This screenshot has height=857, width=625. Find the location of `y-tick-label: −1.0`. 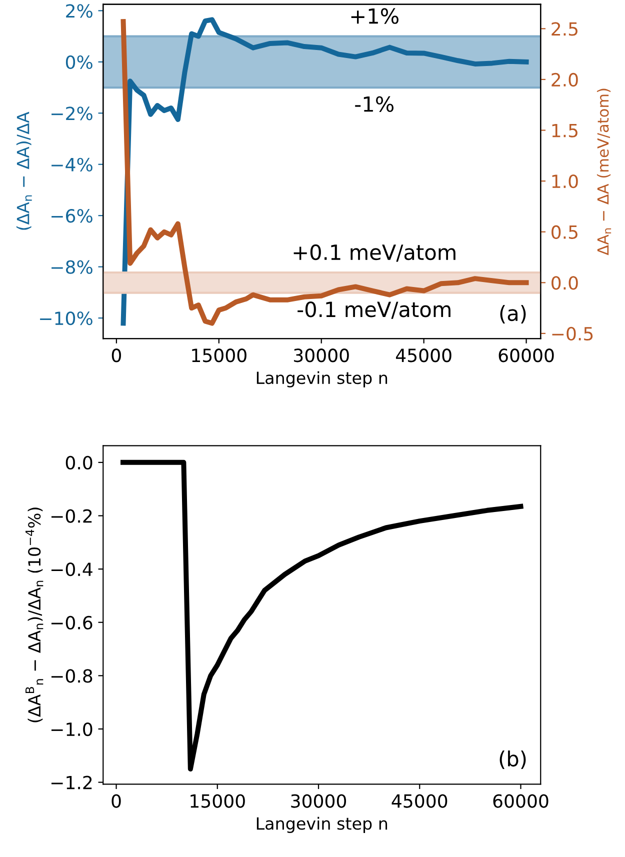

y-tick-label: −1.0 is located at coordinates (71, 729).